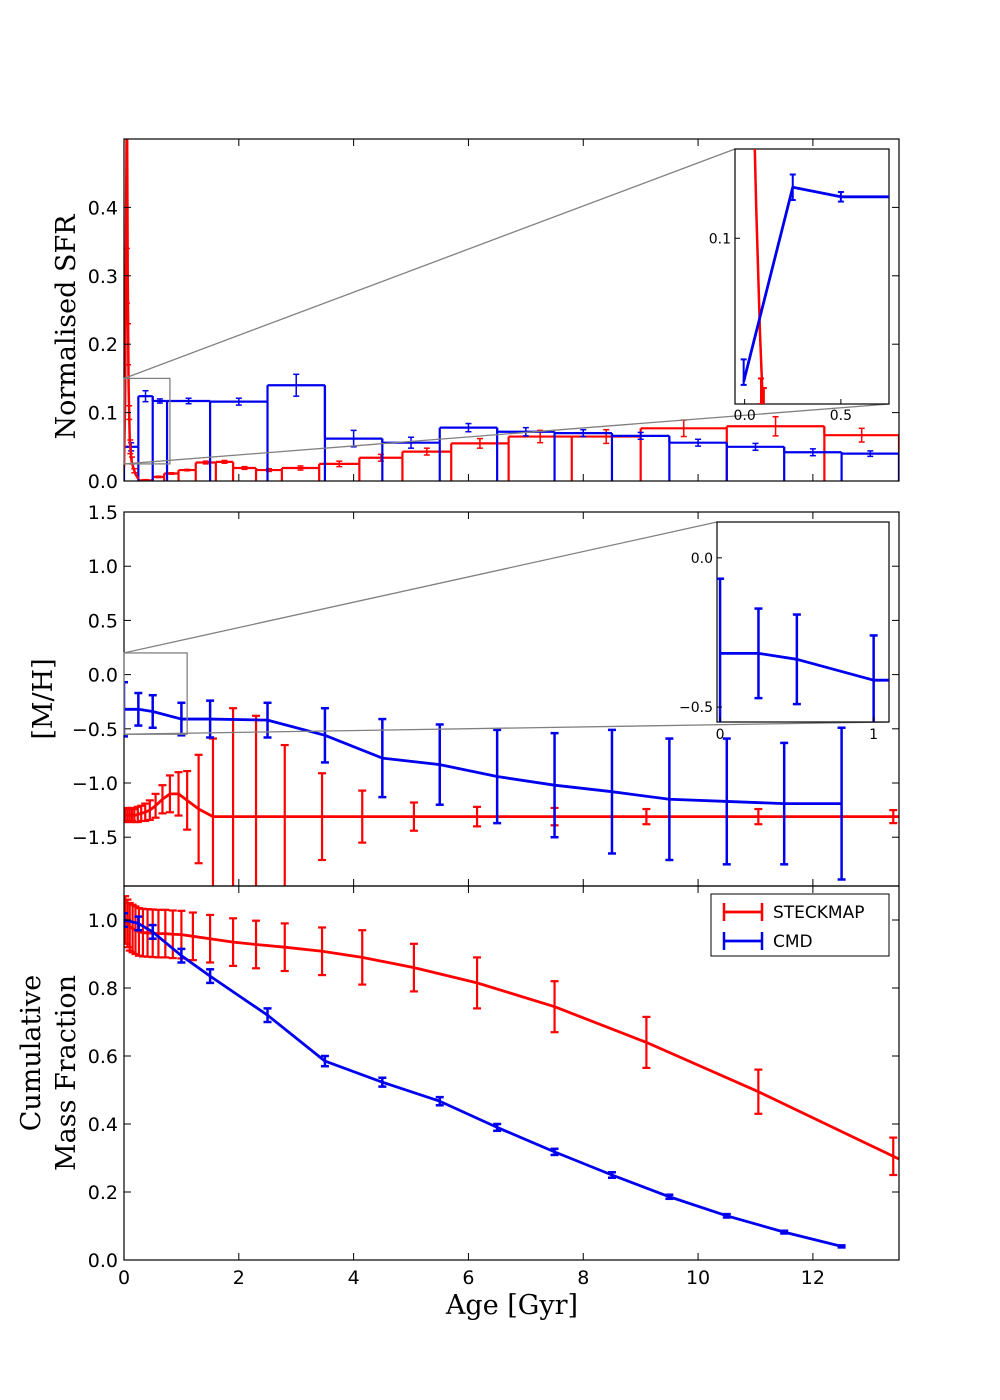 The image size is (1000, 1400). I want to click on metallicity-y-tick-label: 0.5, so click(103, 621).